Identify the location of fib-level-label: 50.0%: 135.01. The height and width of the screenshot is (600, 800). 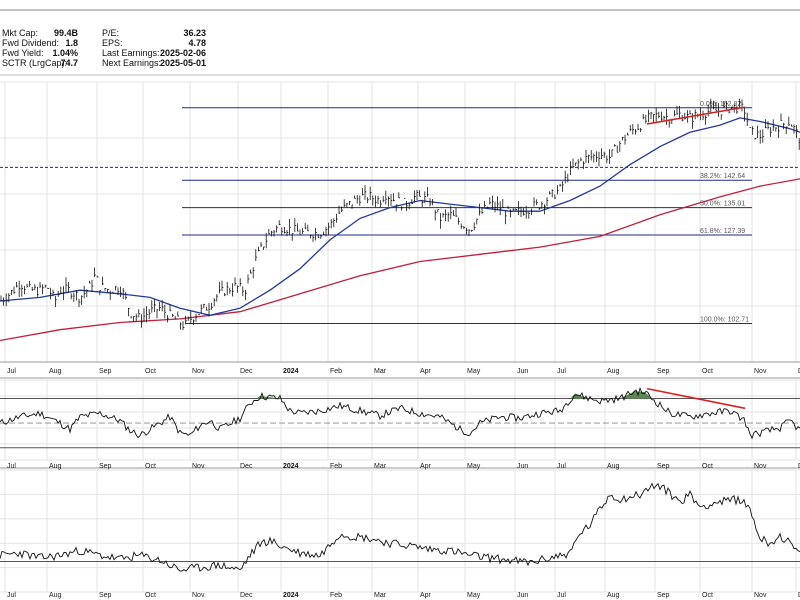
(722, 204).